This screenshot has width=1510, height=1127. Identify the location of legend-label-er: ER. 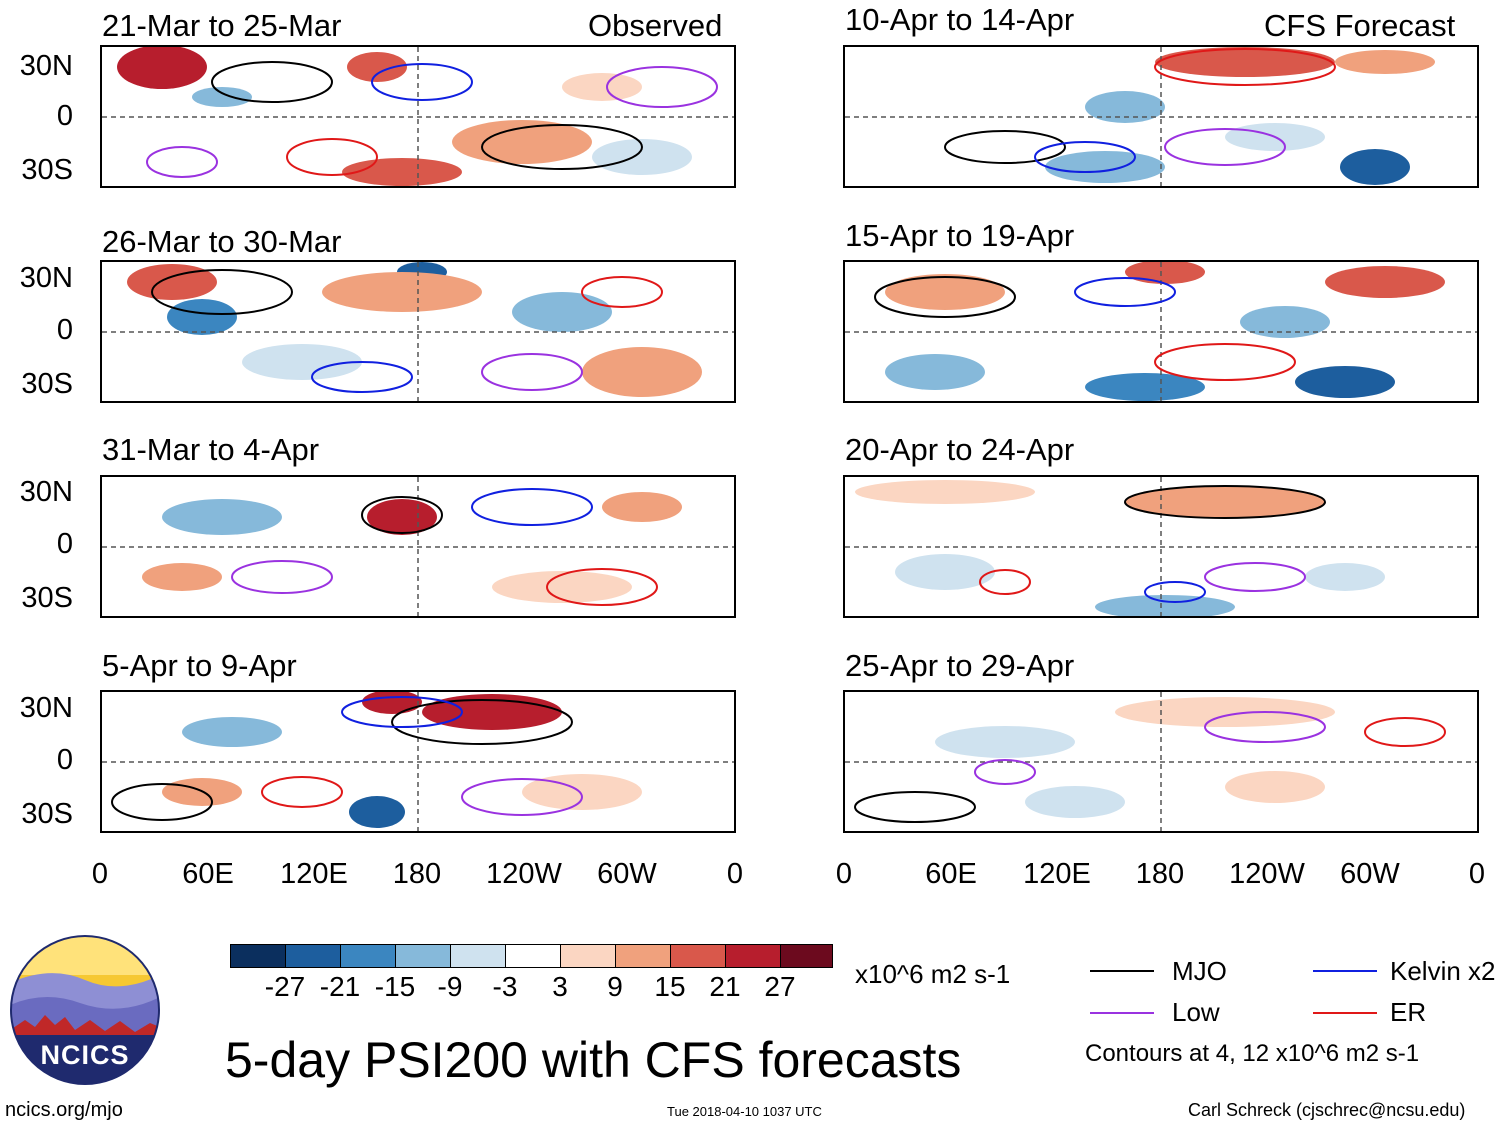
(1408, 1012).